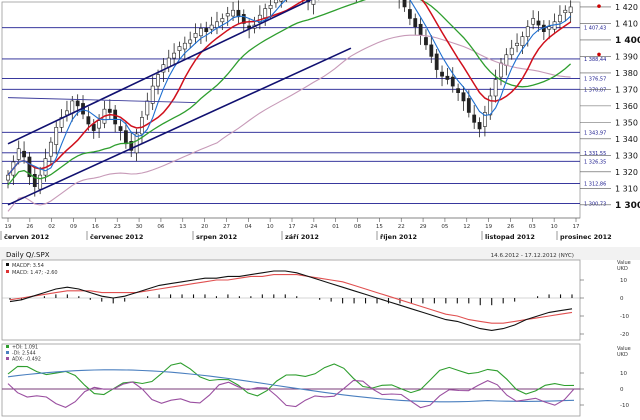 The width and height of the screenshot is (640, 420). Describe the element at coordinates (626, 56) in the screenshot. I see `y-tick-label: 1 390` at that location.